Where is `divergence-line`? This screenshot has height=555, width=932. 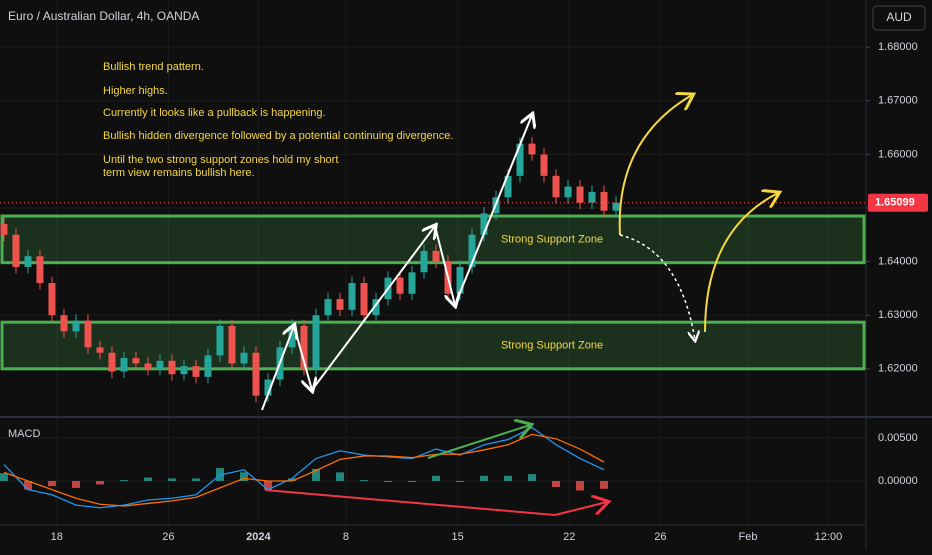
divergence-line is located at coordinates (435, 503).